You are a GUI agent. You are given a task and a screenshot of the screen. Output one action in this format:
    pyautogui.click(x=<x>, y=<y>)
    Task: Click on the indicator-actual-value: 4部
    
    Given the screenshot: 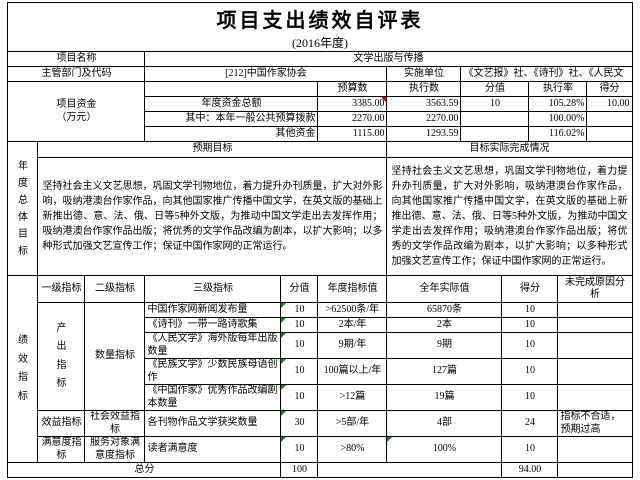 What is the action you would take?
    pyautogui.click(x=444, y=423)
    